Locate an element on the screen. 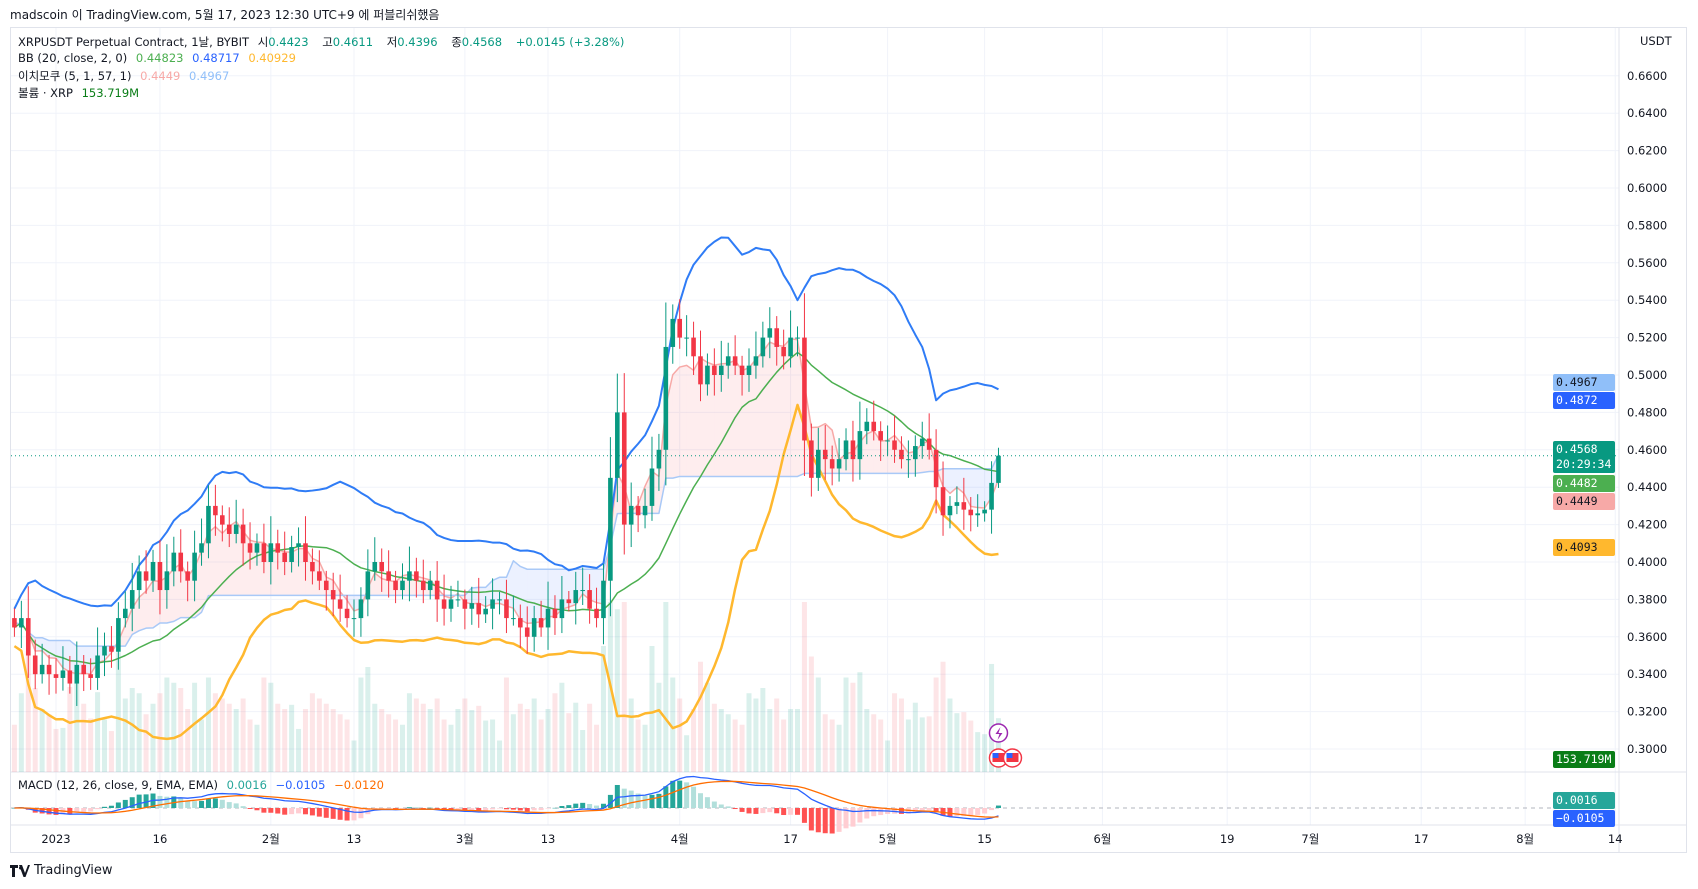  price-label: 0.4967 is located at coordinates (1584, 382).